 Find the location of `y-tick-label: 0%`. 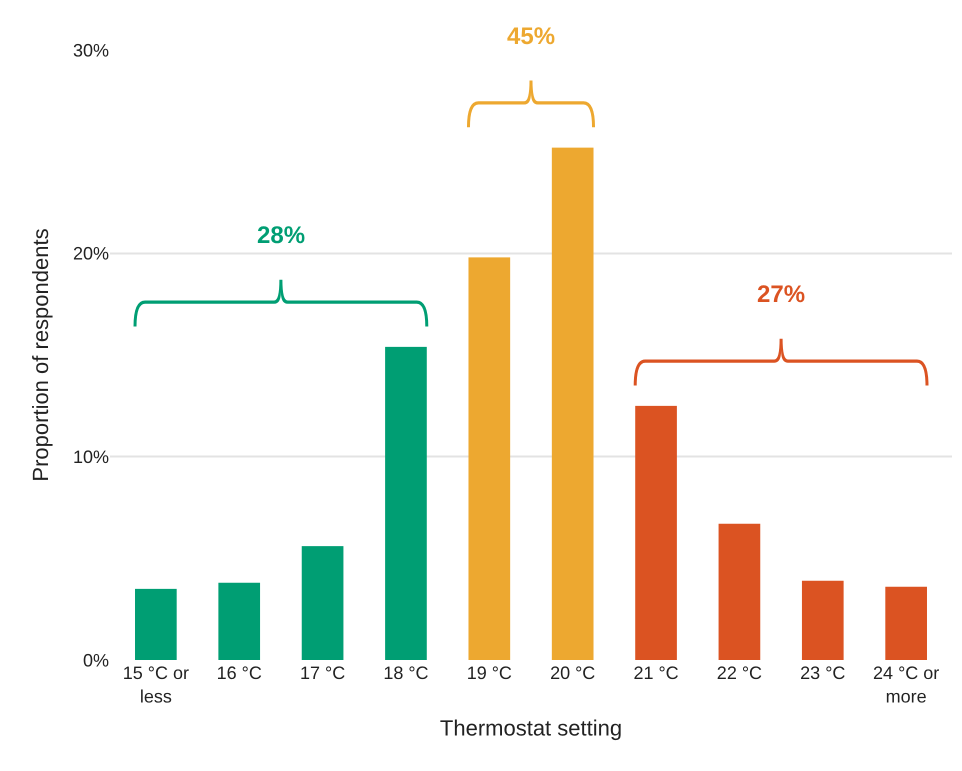

y-tick-label: 0% is located at coordinates (95, 660).